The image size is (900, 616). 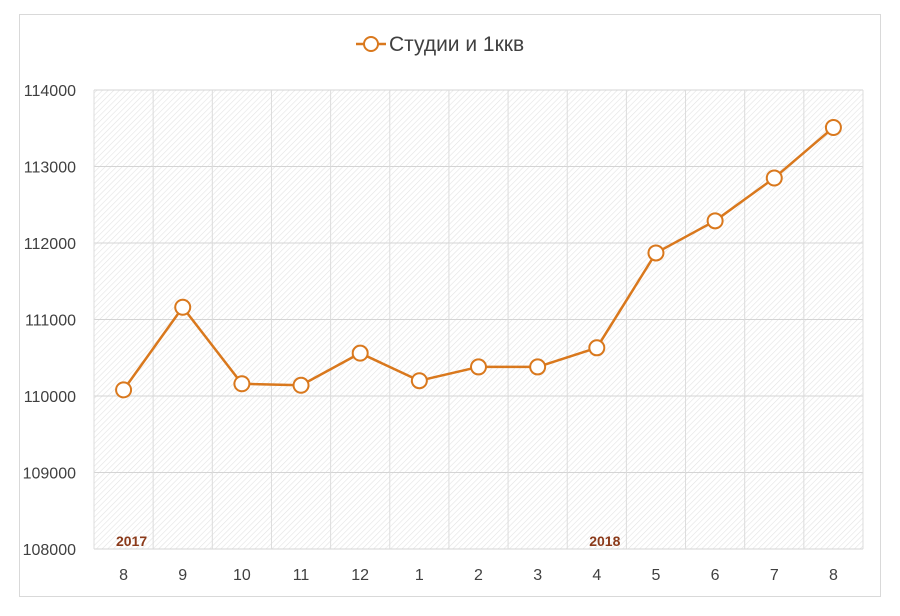 I want to click on legend: Студии и 1ккв, so click(x=440, y=44).